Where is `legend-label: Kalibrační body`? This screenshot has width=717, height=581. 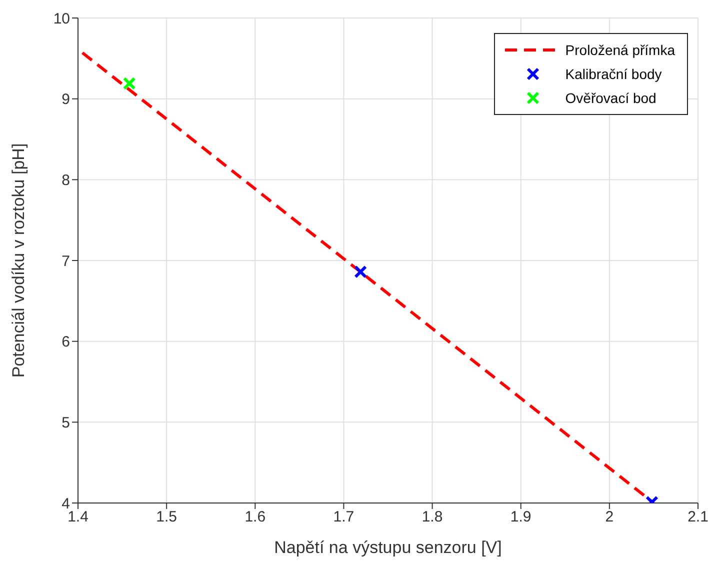 legend-label: Kalibrační body is located at coordinates (613, 74).